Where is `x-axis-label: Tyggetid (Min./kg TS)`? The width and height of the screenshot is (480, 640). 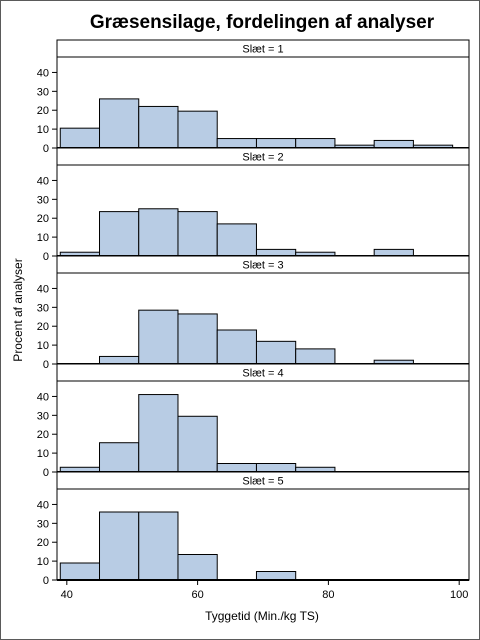 x-axis-label: Tyggetid (Min./kg TS) is located at coordinates (262, 616).